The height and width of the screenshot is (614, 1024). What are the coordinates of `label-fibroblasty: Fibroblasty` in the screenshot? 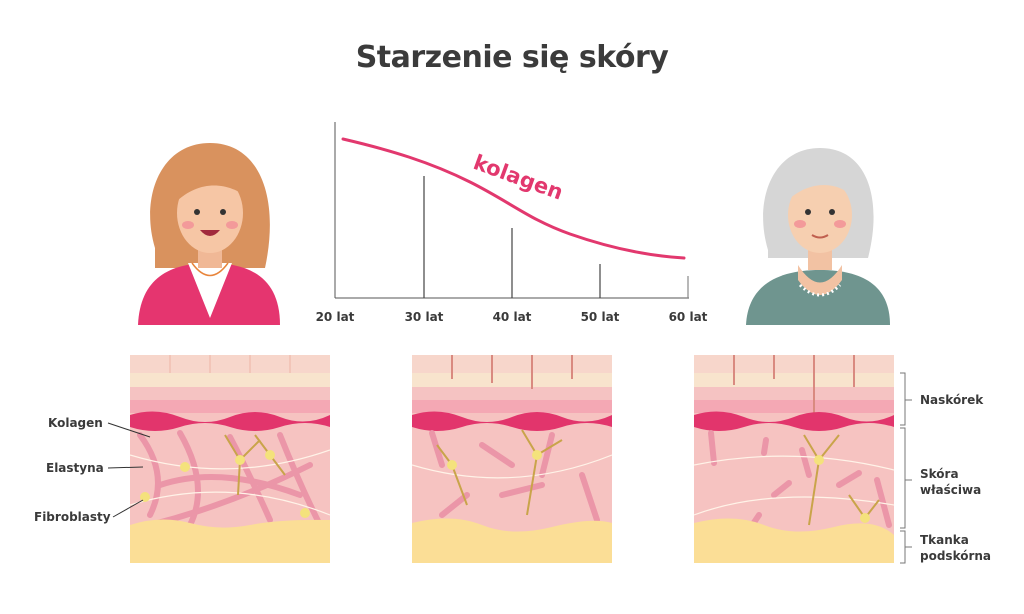 It's located at (72, 517).